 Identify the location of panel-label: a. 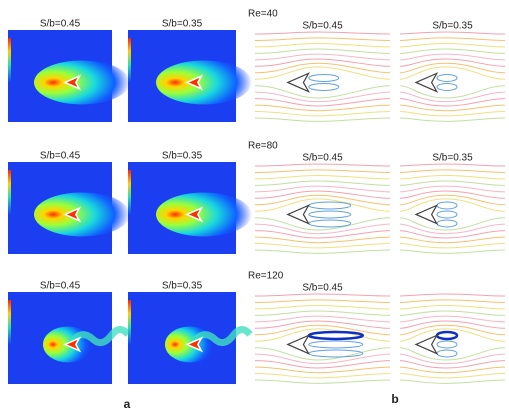
(127, 404).